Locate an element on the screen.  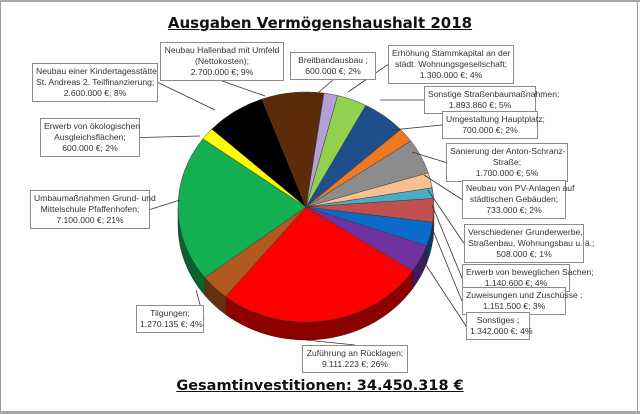
slice-label: Zuführung an Rücklagen; 9.111.223 €; 26% is located at coordinates (355, 359).